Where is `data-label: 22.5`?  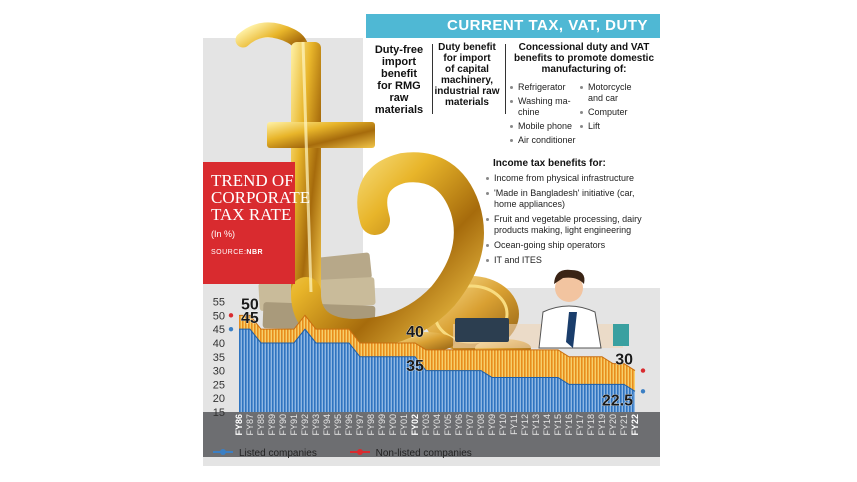 data-label: 22.5 is located at coordinates (617, 400).